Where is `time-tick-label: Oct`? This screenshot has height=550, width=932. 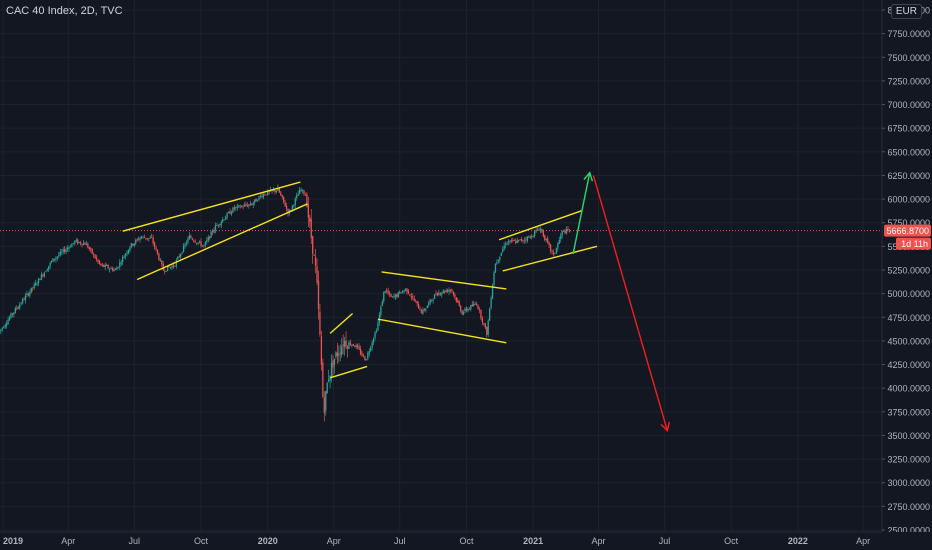
time-tick-label: Oct is located at coordinates (466, 541).